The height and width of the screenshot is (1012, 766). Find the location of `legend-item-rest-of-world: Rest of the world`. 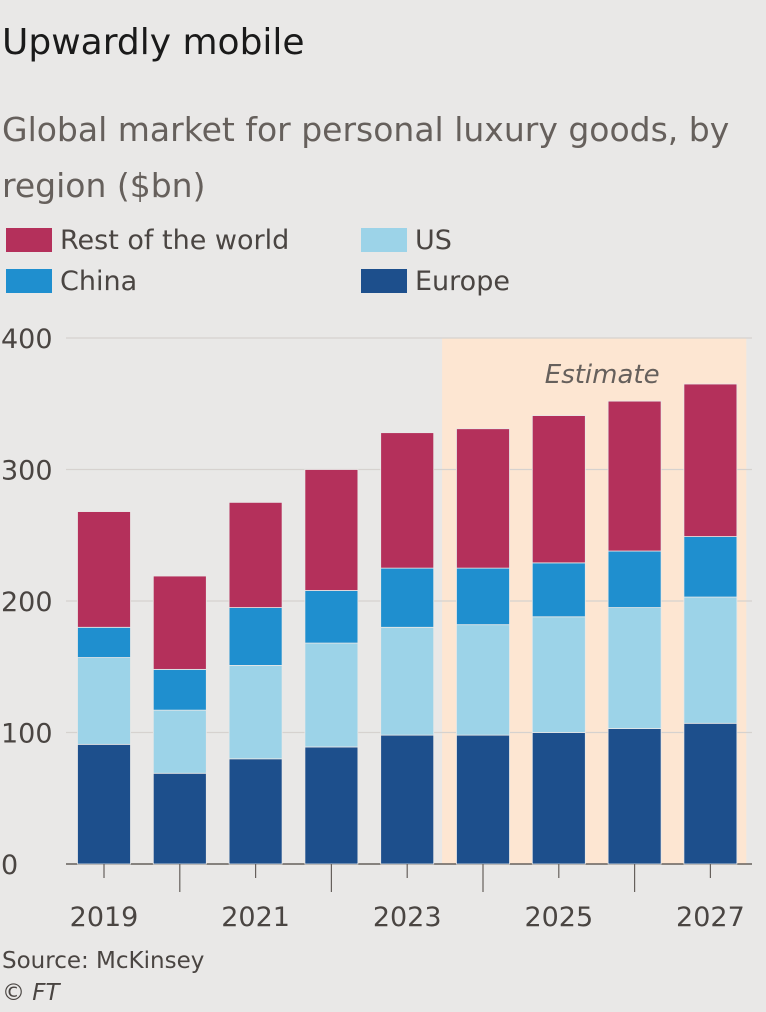

legend-item-rest-of-world: Rest of the world is located at coordinates (148, 240).